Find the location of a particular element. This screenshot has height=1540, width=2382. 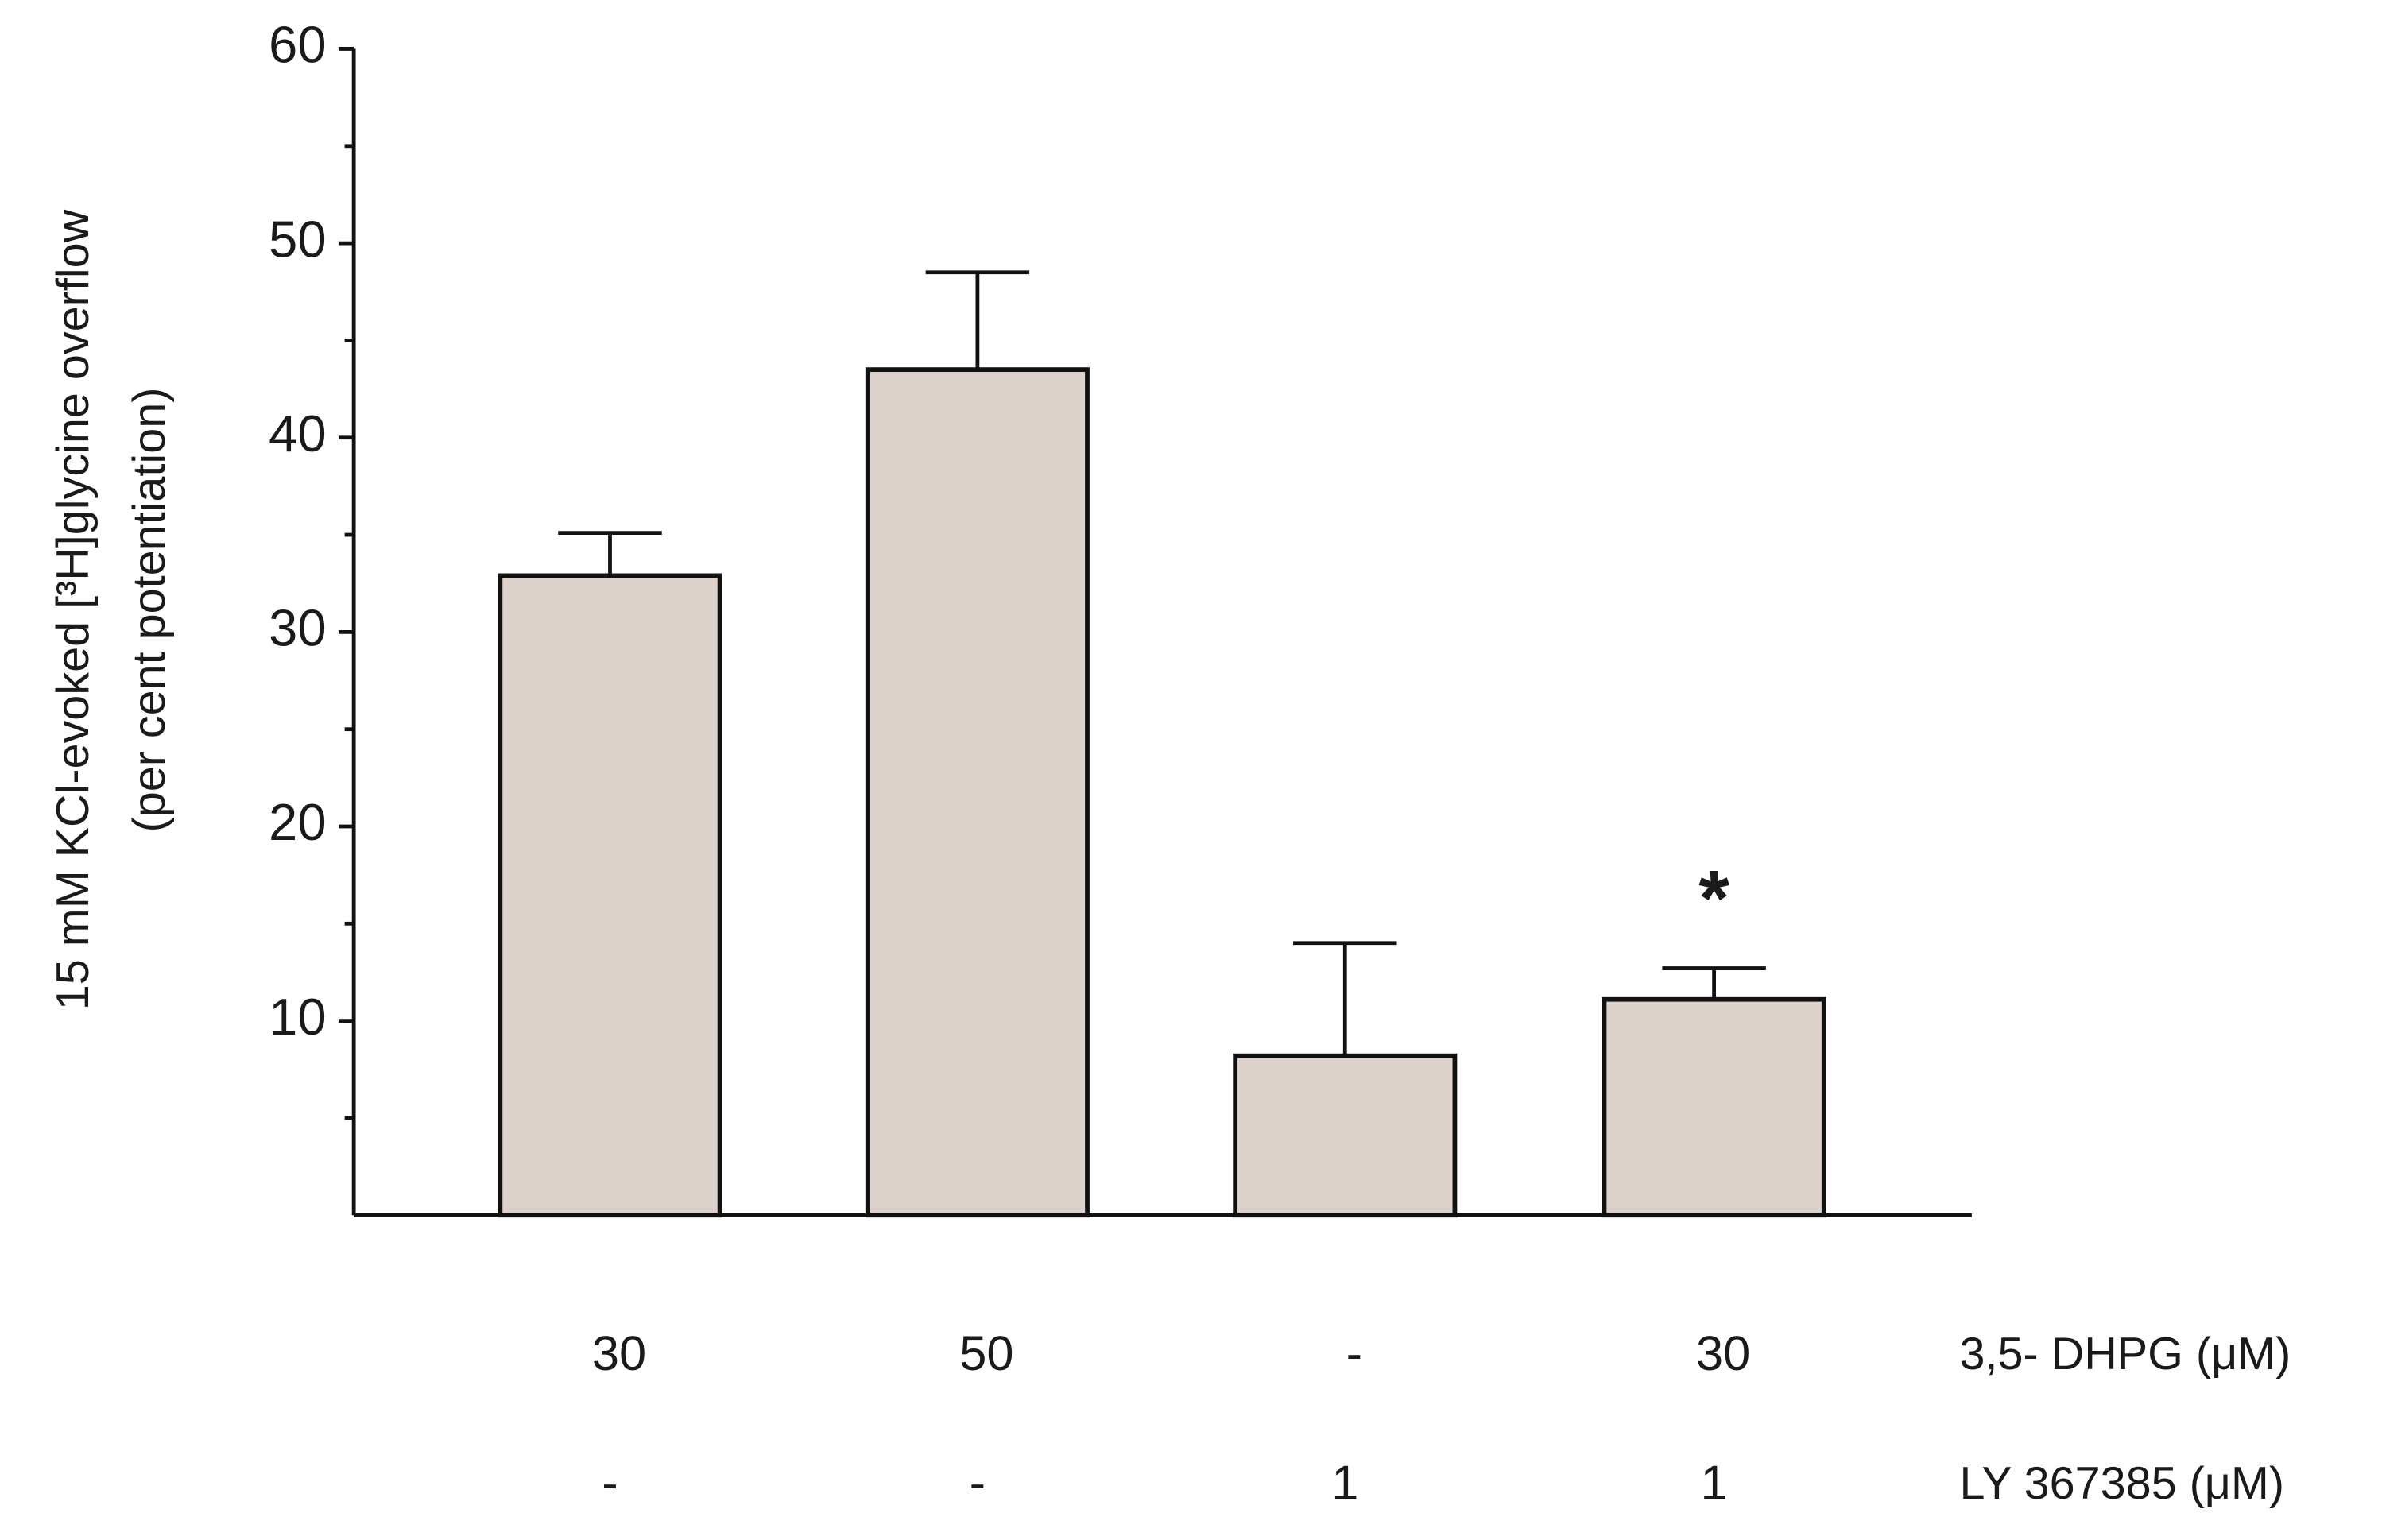

treatment-label: 3,5- DHPG (μM) is located at coordinates (2125, 1354).